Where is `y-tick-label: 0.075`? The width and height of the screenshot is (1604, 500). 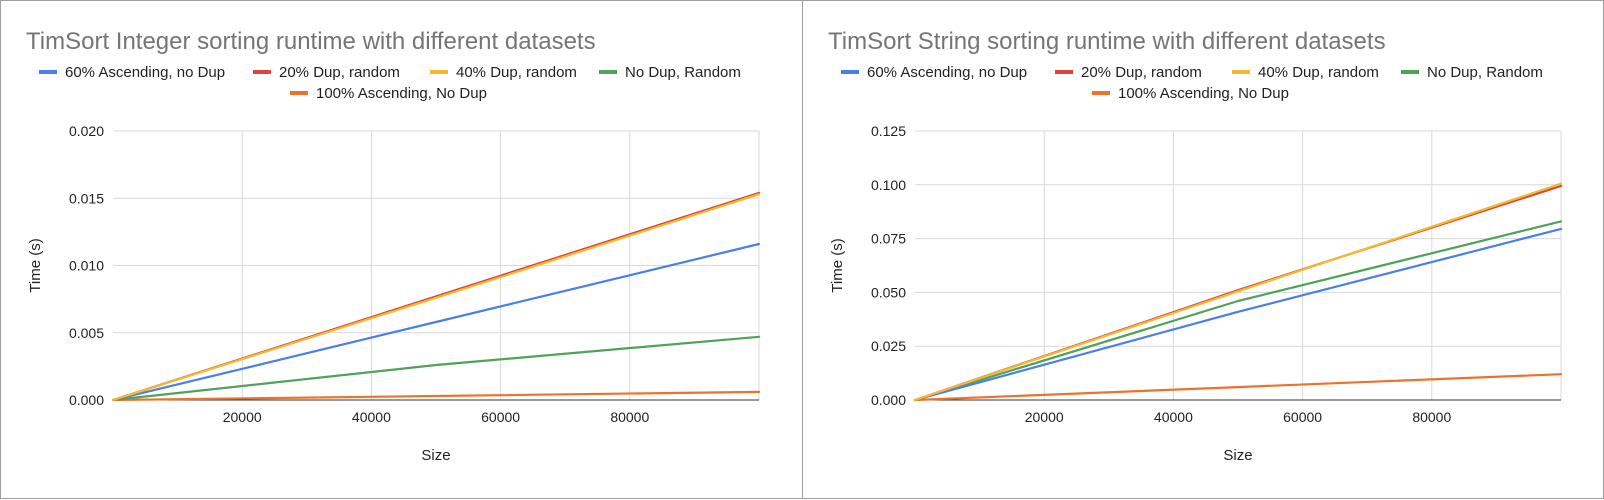 y-tick-label: 0.075 is located at coordinates (888, 239).